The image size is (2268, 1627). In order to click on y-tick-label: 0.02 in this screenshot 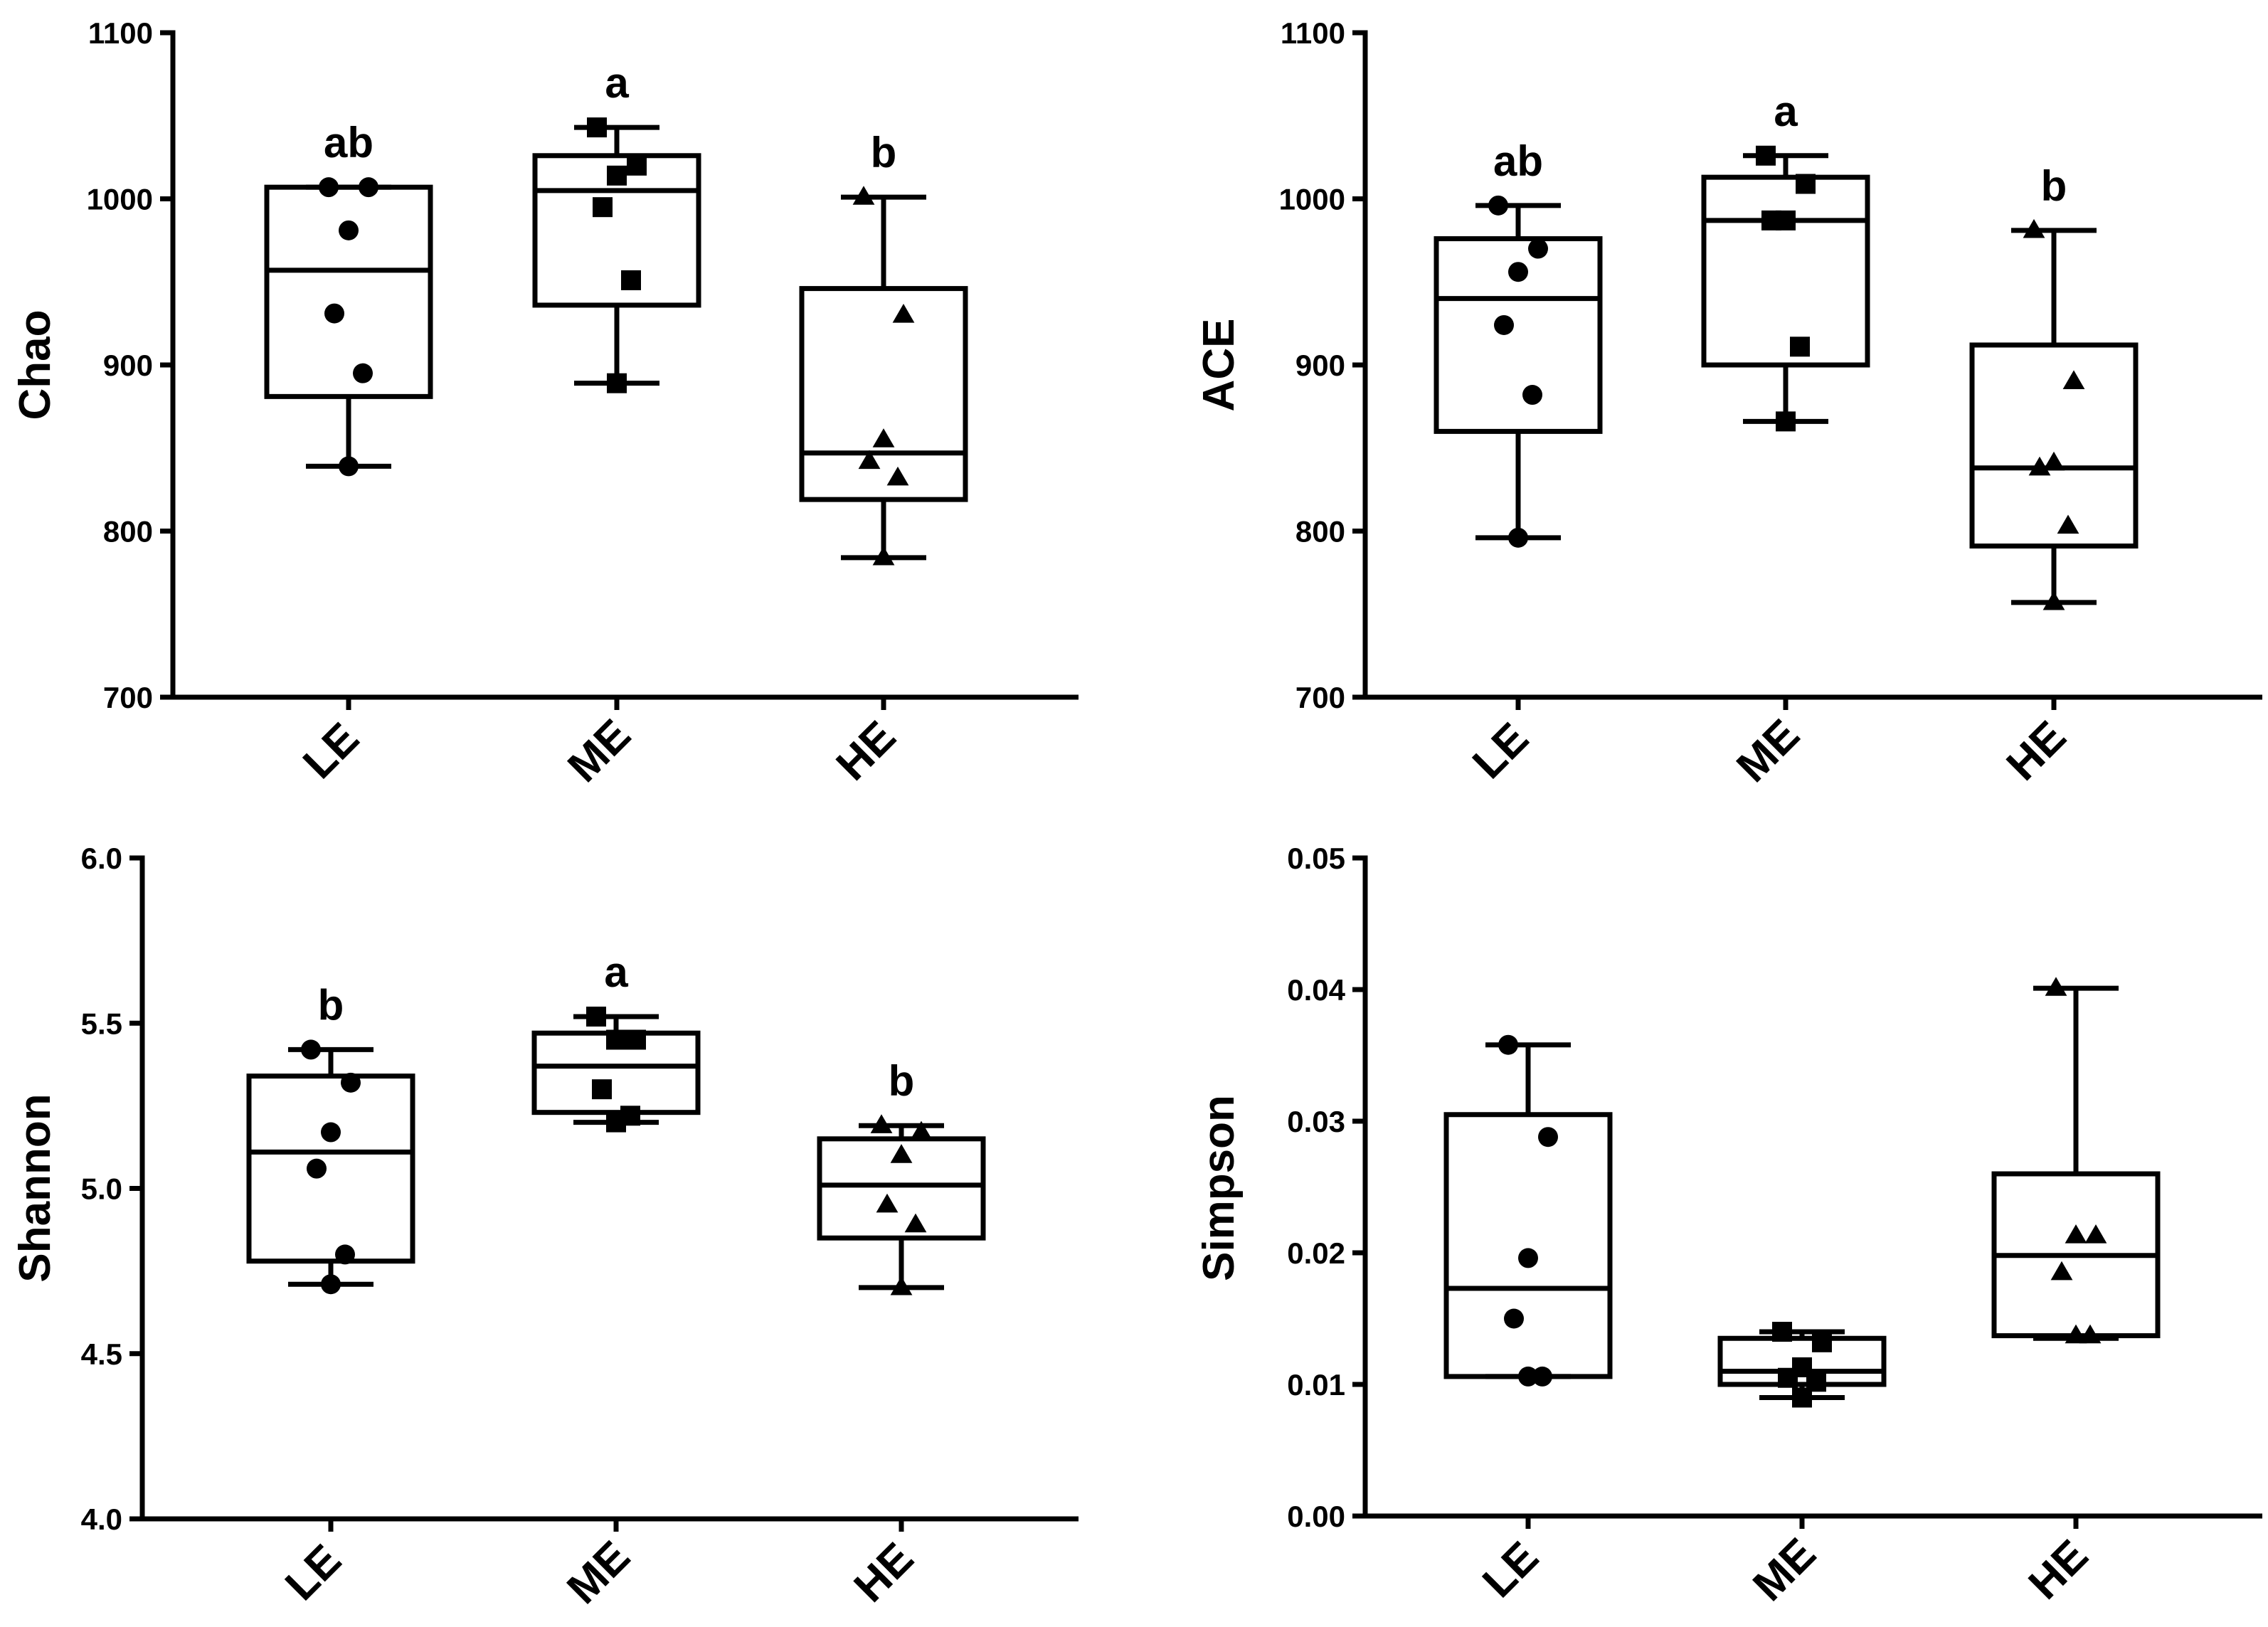, I will do `click(1316, 1253)`.